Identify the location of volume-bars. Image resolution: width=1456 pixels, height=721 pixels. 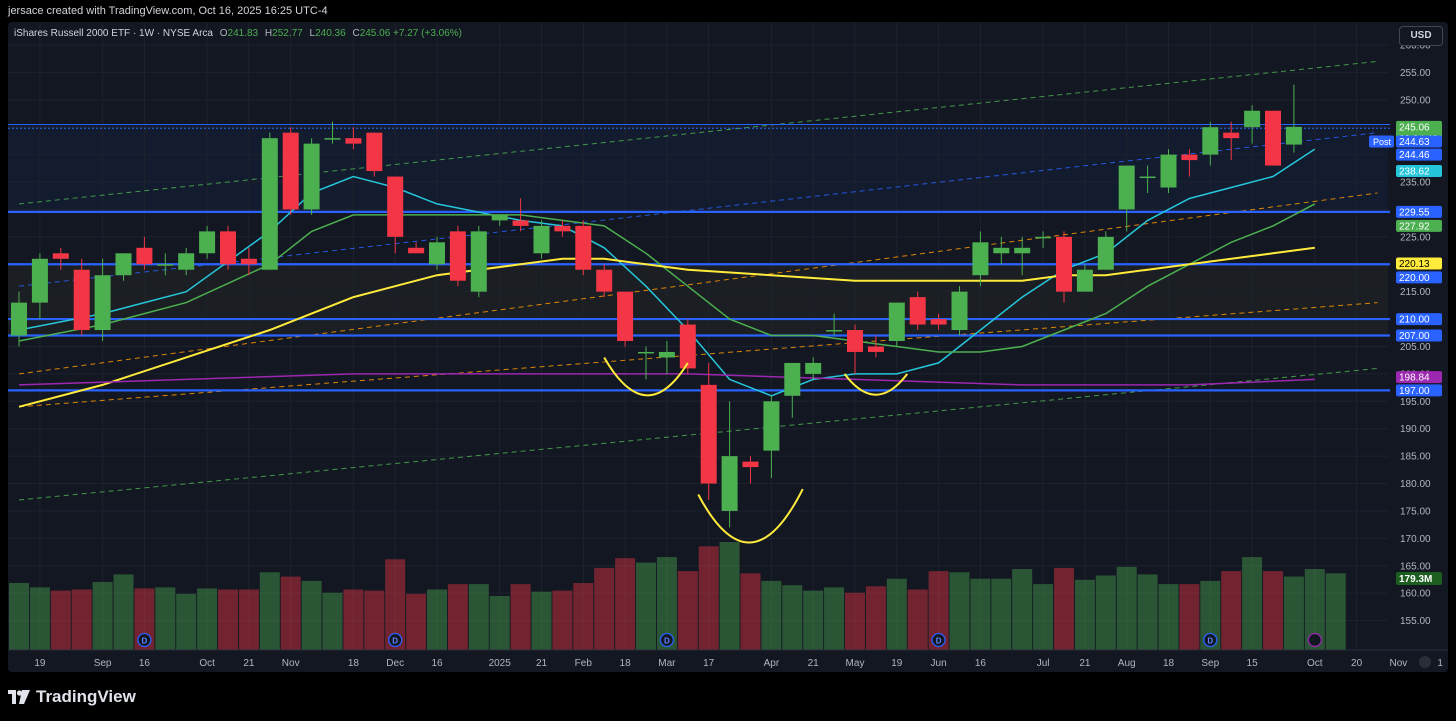
(677, 596).